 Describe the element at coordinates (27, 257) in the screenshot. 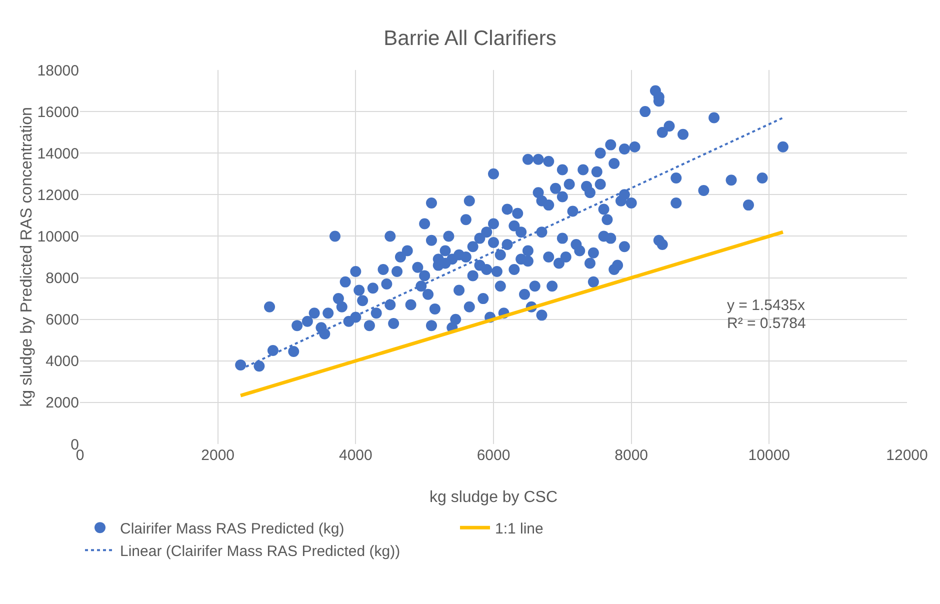

I see `y-axis-title: kg sludge by Predicted RAS concentration` at that location.